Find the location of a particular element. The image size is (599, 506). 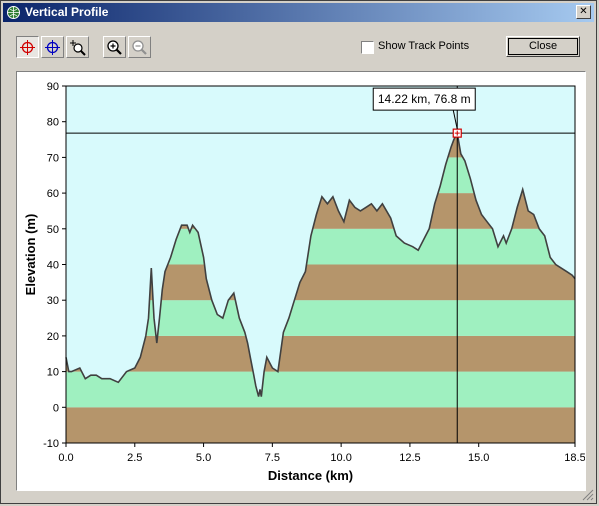

crosshair-red-tool is located at coordinates (27, 47).